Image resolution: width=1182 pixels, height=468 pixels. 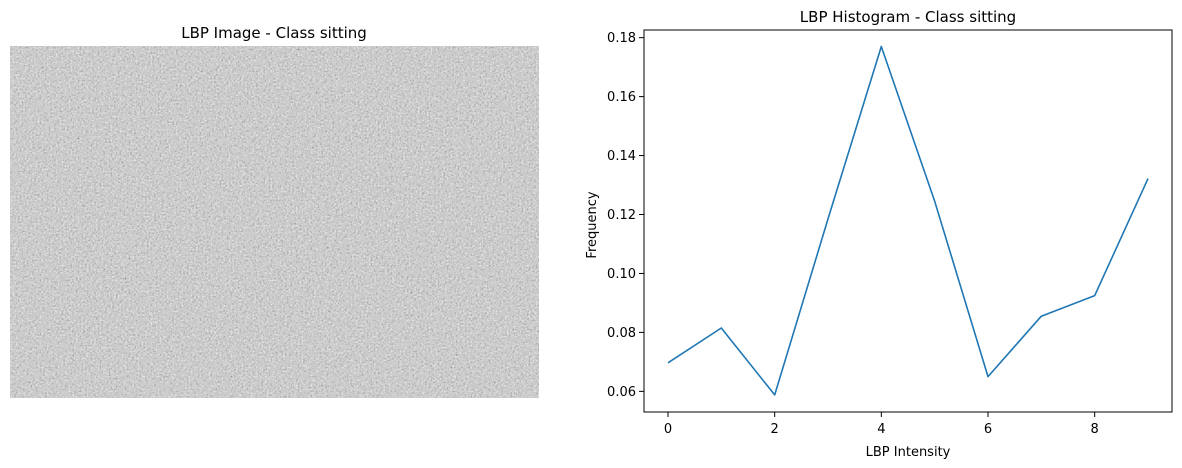 I want to click on x-tick-label: 4, so click(x=881, y=429).